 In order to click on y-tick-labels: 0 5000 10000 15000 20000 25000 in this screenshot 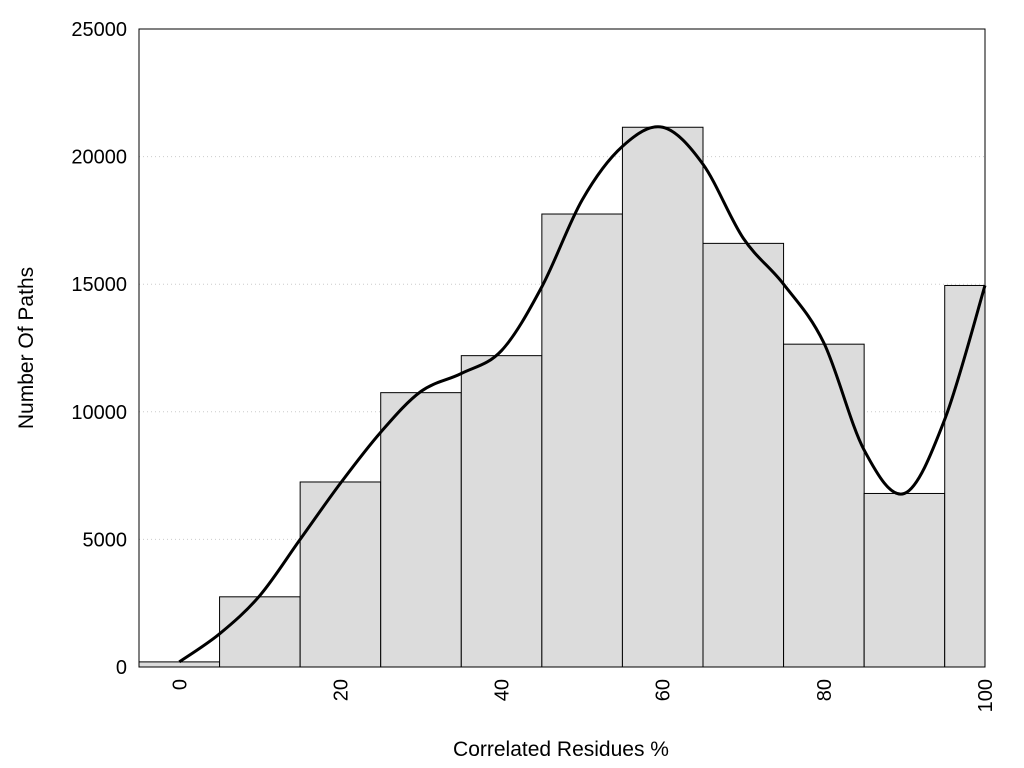, I will do `click(99, 349)`.